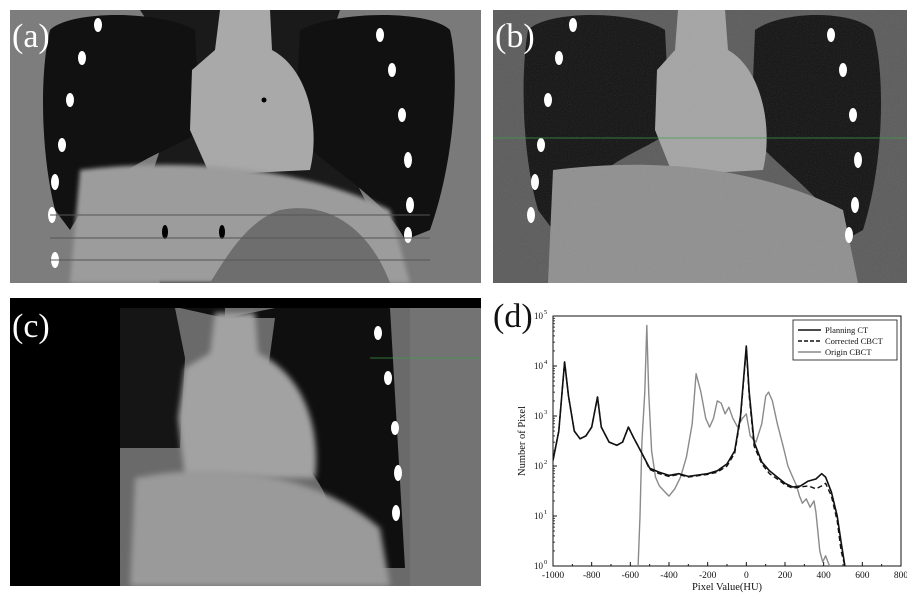 This screenshot has width=907, height=601. Describe the element at coordinates (545, 412) in the screenshot. I see `y-tick-exponent: 3` at that location.